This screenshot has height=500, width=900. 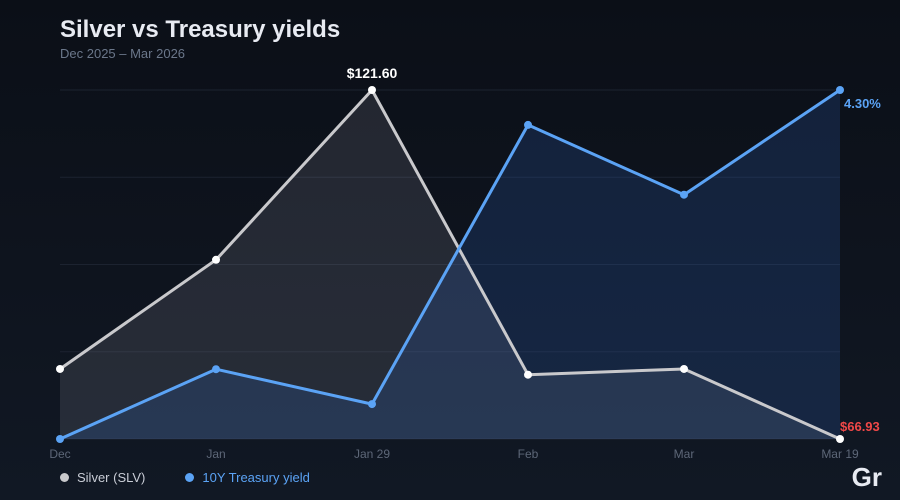 I want to click on logo: Gr, so click(x=866, y=477).